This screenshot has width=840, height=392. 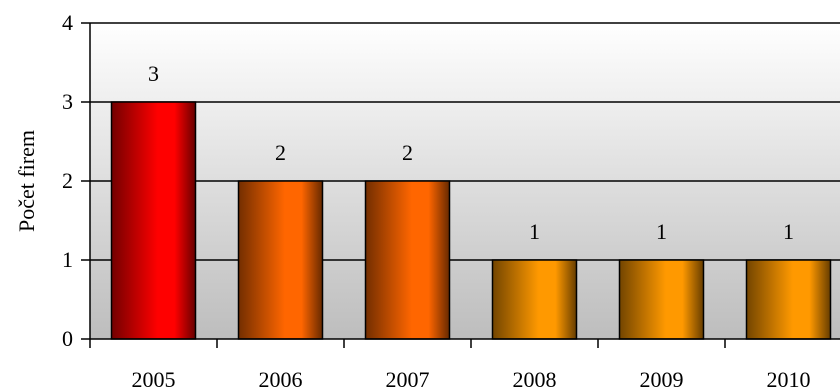 What do you see at coordinates (280, 260) in the screenshot?
I see `bar-2006` at bounding box center [280, 260].